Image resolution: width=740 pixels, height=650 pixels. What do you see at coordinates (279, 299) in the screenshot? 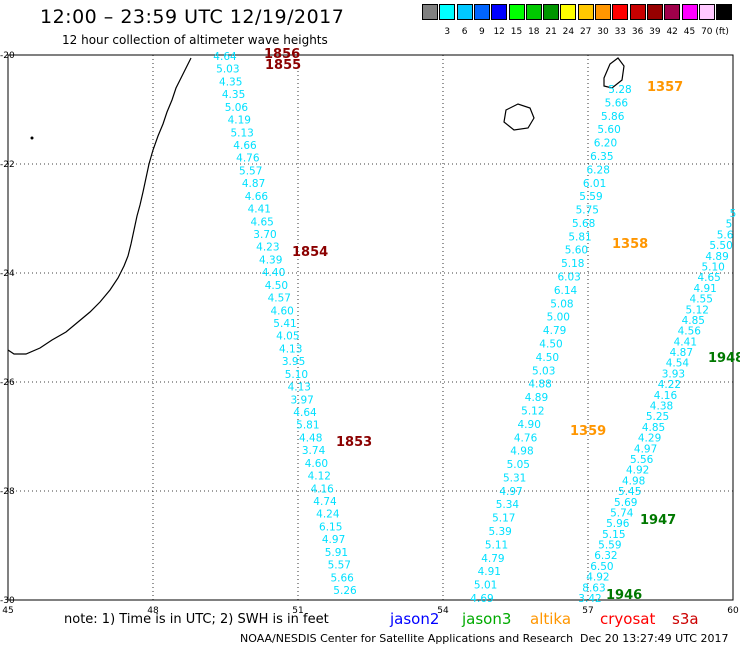
I see `wave-height-value: 4.57` at bounding box center [279, 299].